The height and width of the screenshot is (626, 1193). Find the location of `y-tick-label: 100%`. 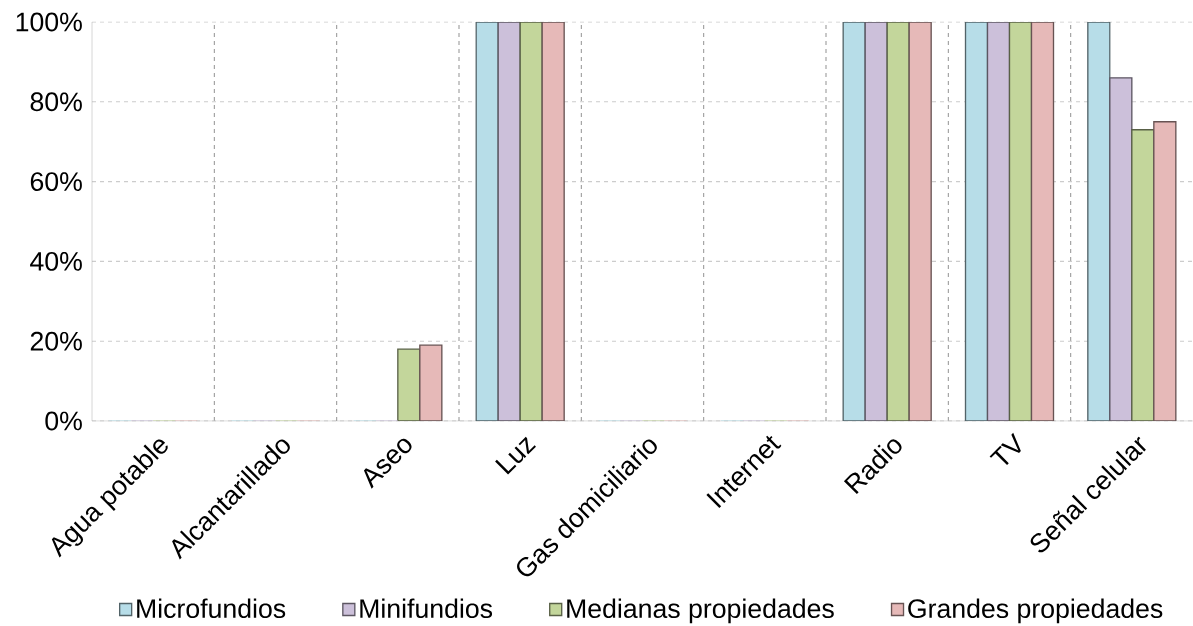

y-tick-label: 100% is located at coordinates (49, 22).